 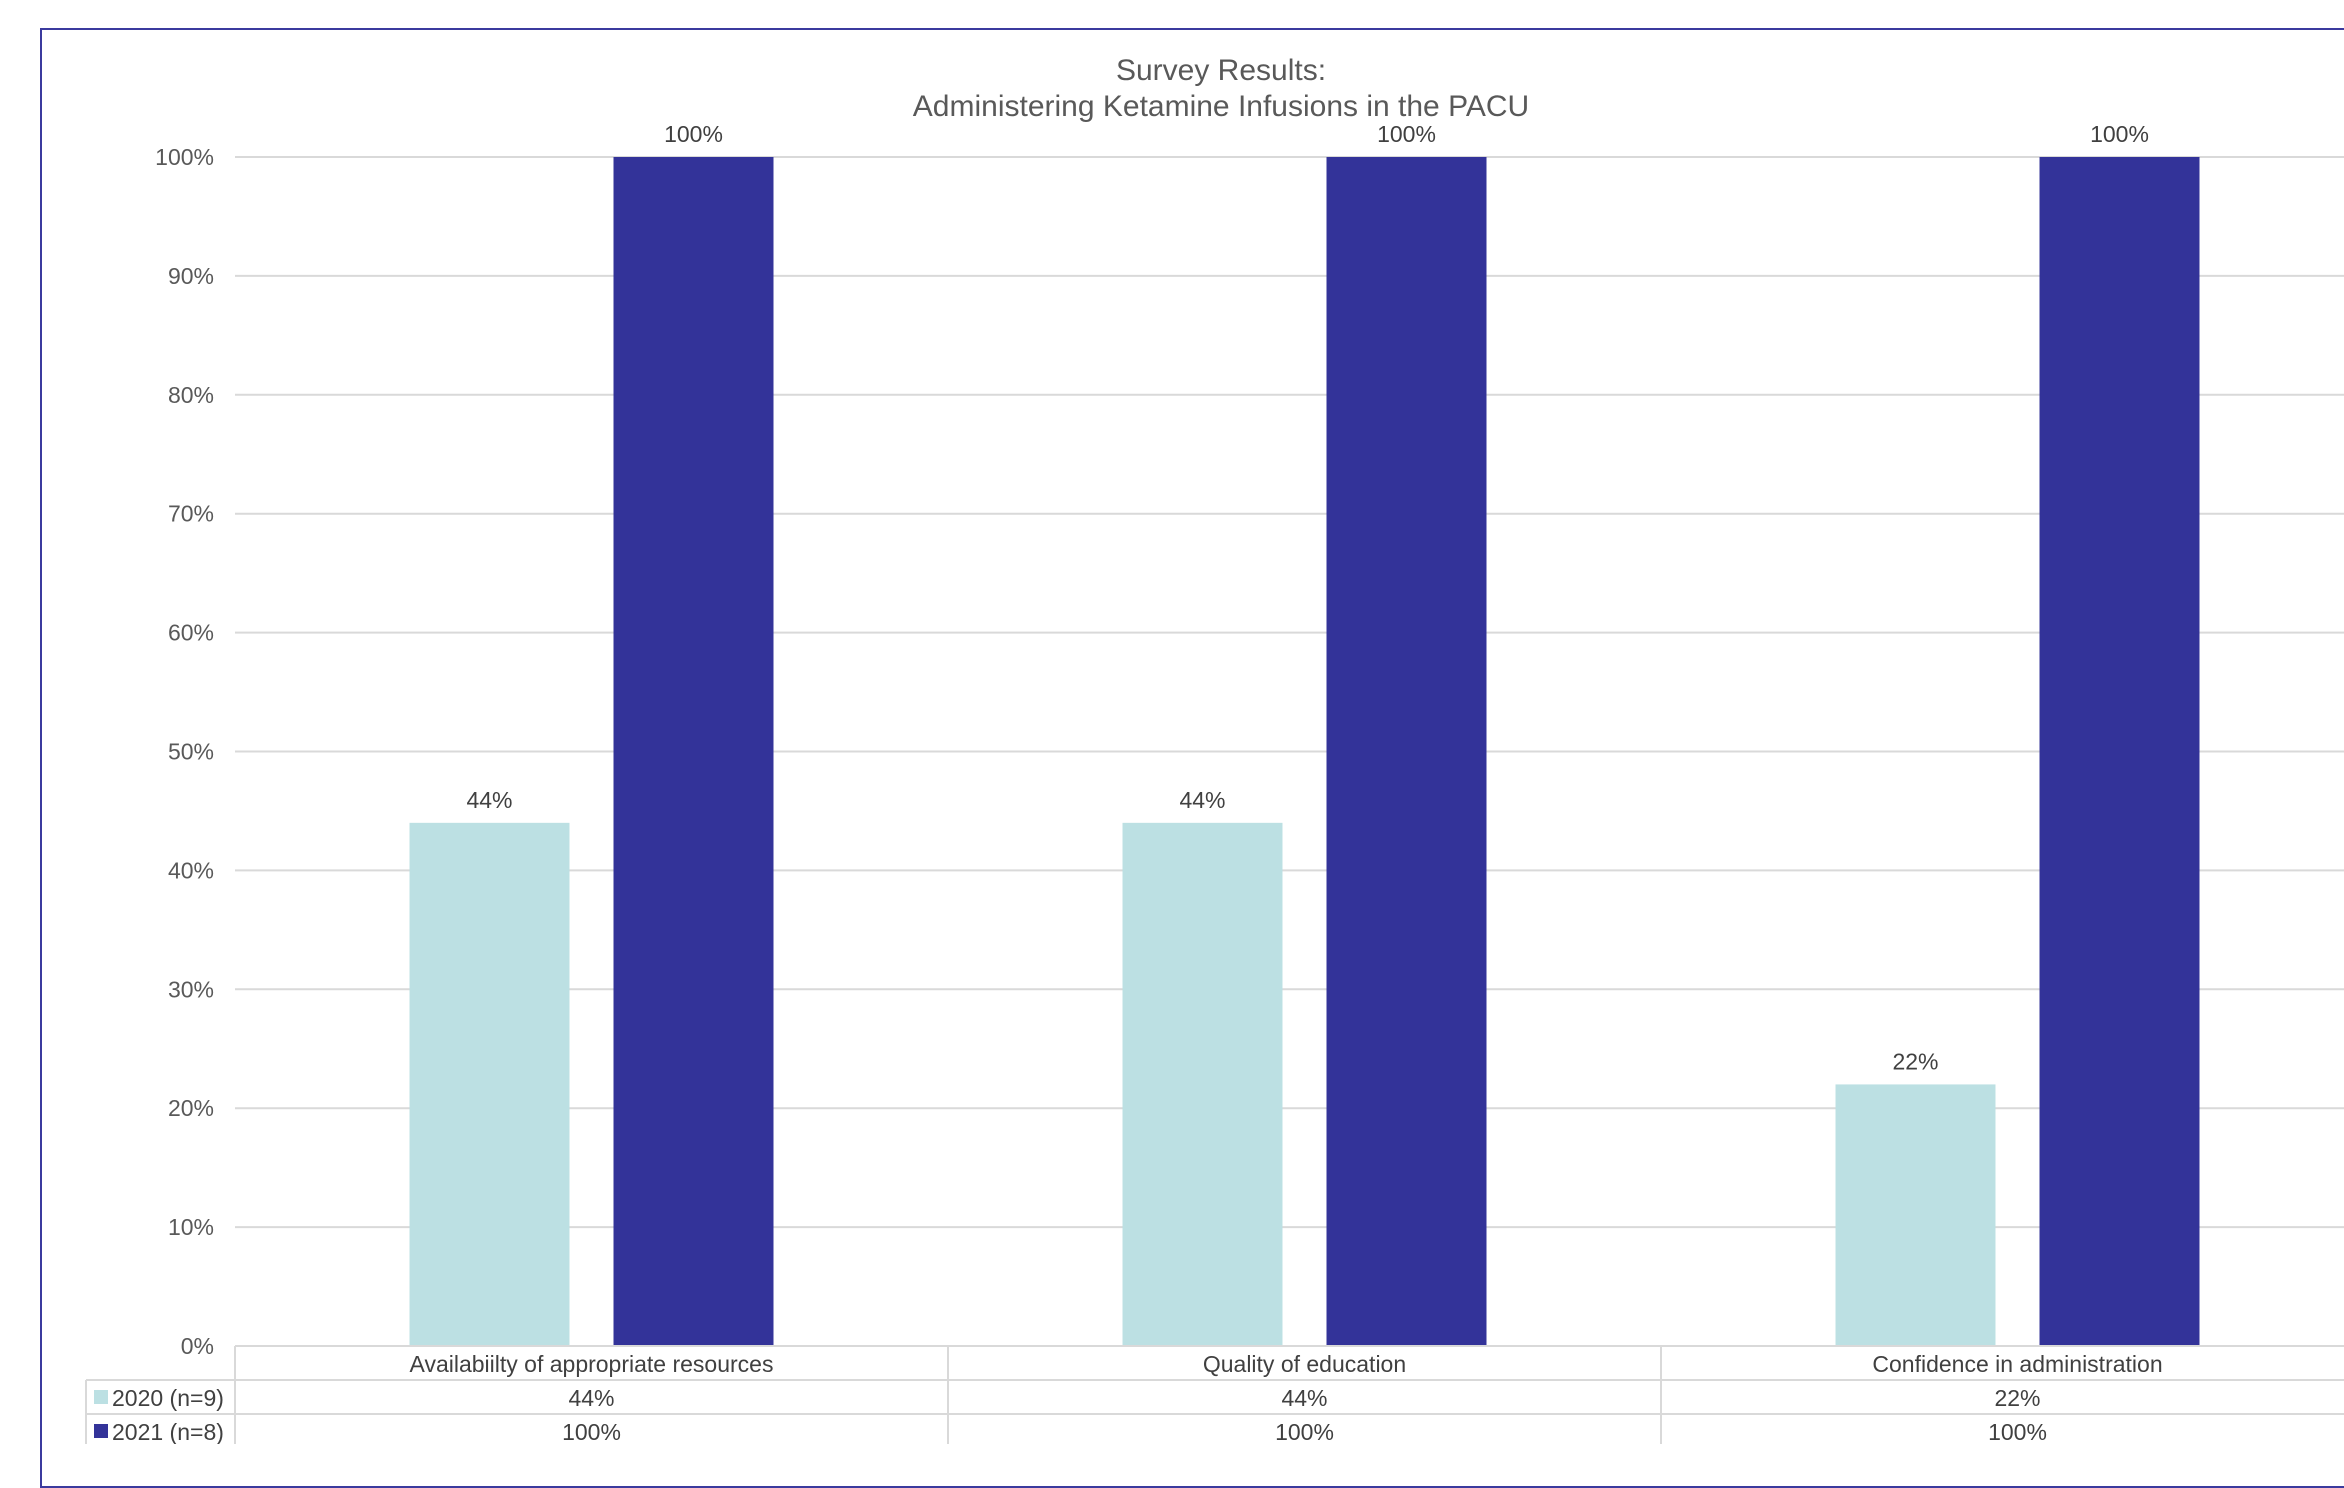 What do you see at coordinates (191, 752) in the screenshot?
I see `y-tick-label: 50%` at bounding box center [191, 752].